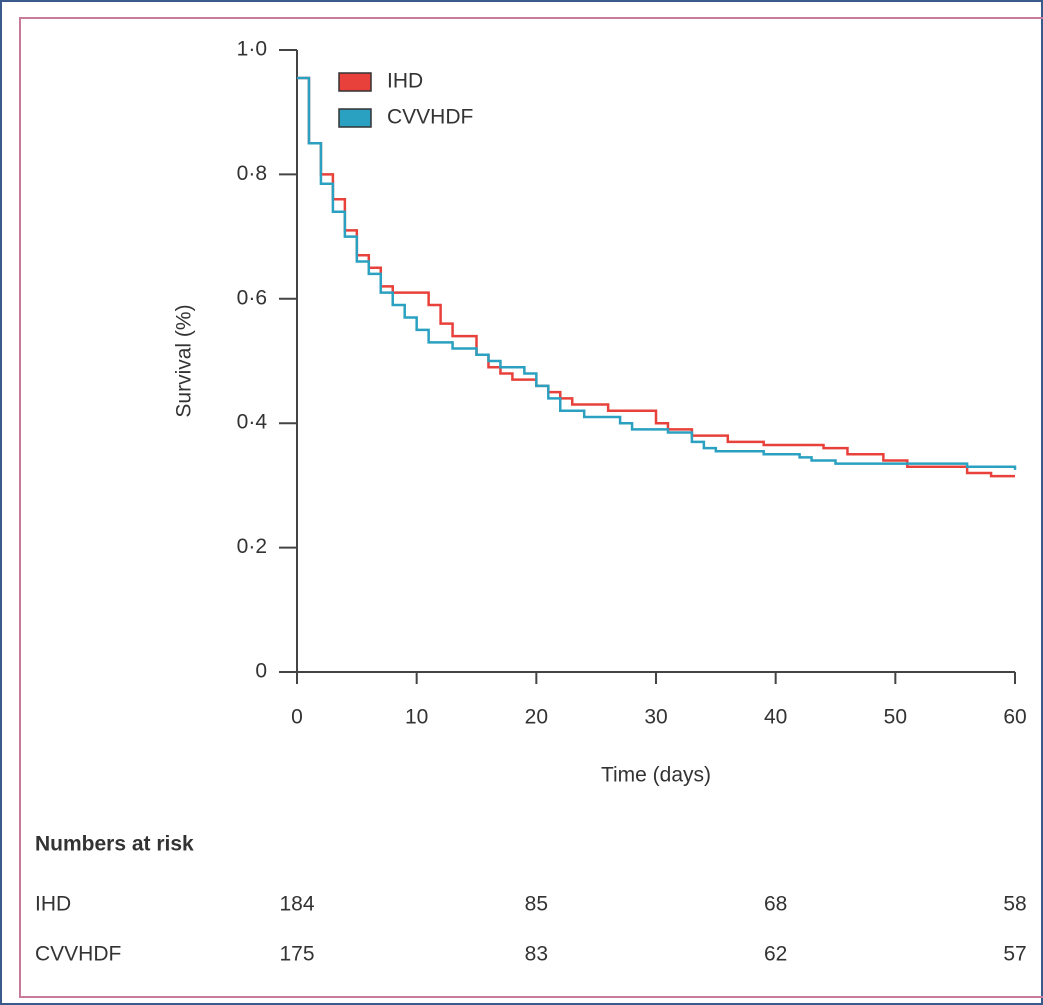 Image resolution: width=1043 pixels, height=1005 pixels. I want to click on risk-value: 58, so click(1014, 904).